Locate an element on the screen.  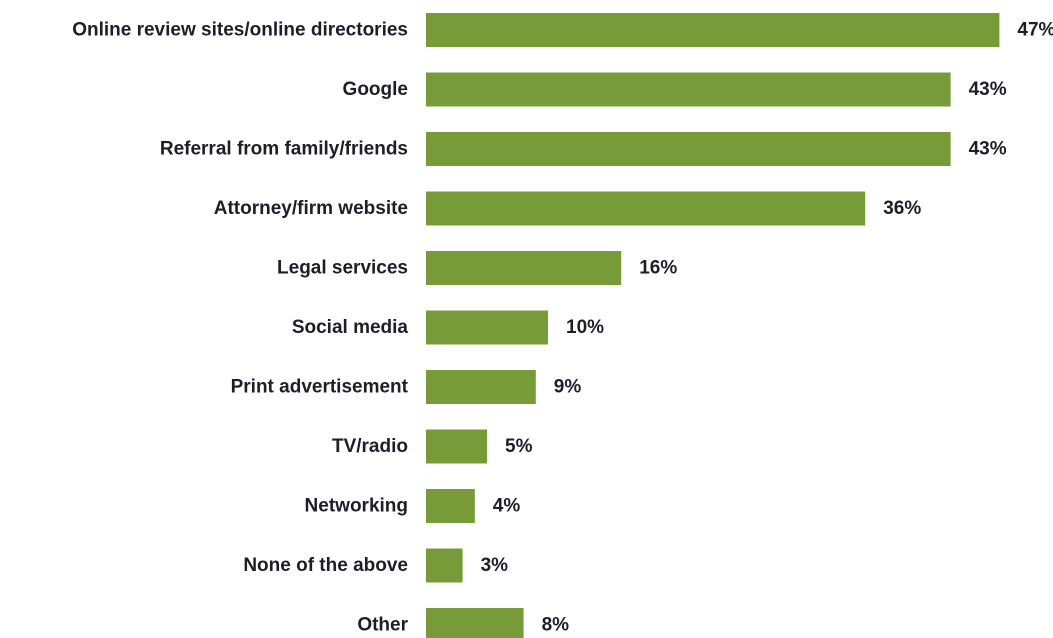
category-label: Online review sites/online directories is located at coordinates (240, 30).